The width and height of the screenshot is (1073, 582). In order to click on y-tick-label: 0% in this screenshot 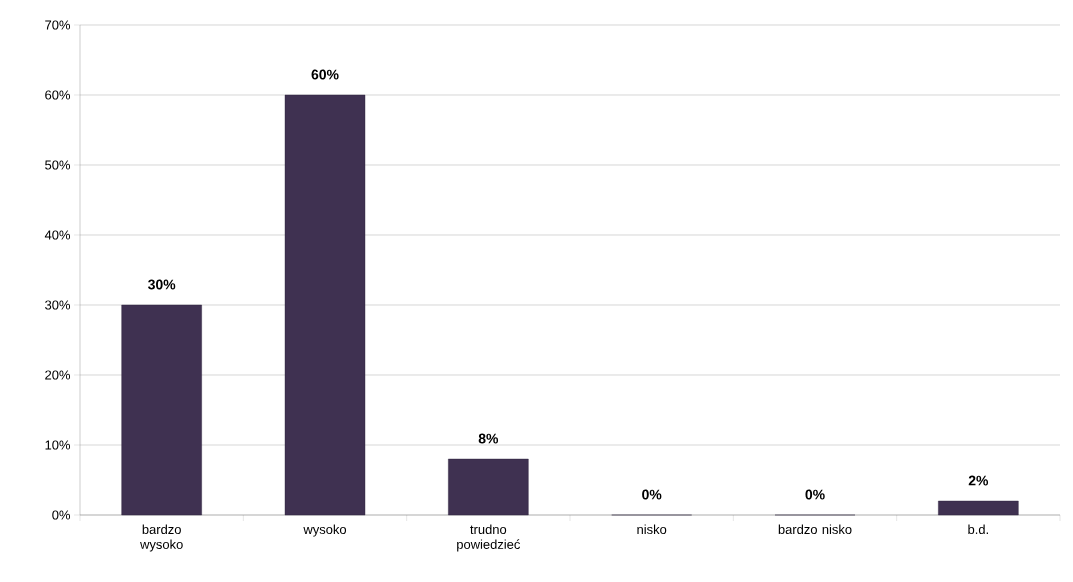, I will do `click(61, 515)`.